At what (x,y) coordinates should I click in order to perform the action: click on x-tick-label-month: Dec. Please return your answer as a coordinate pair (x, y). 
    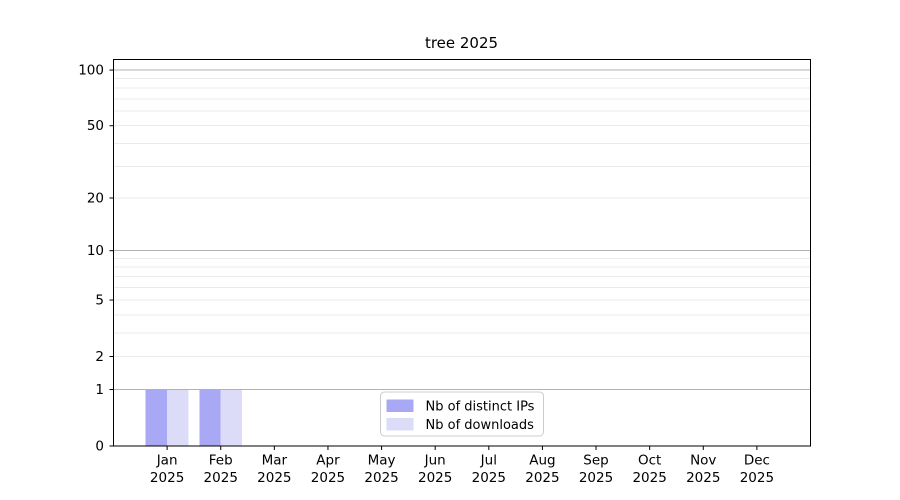
    Looking at the image, I should click on (757, 461).